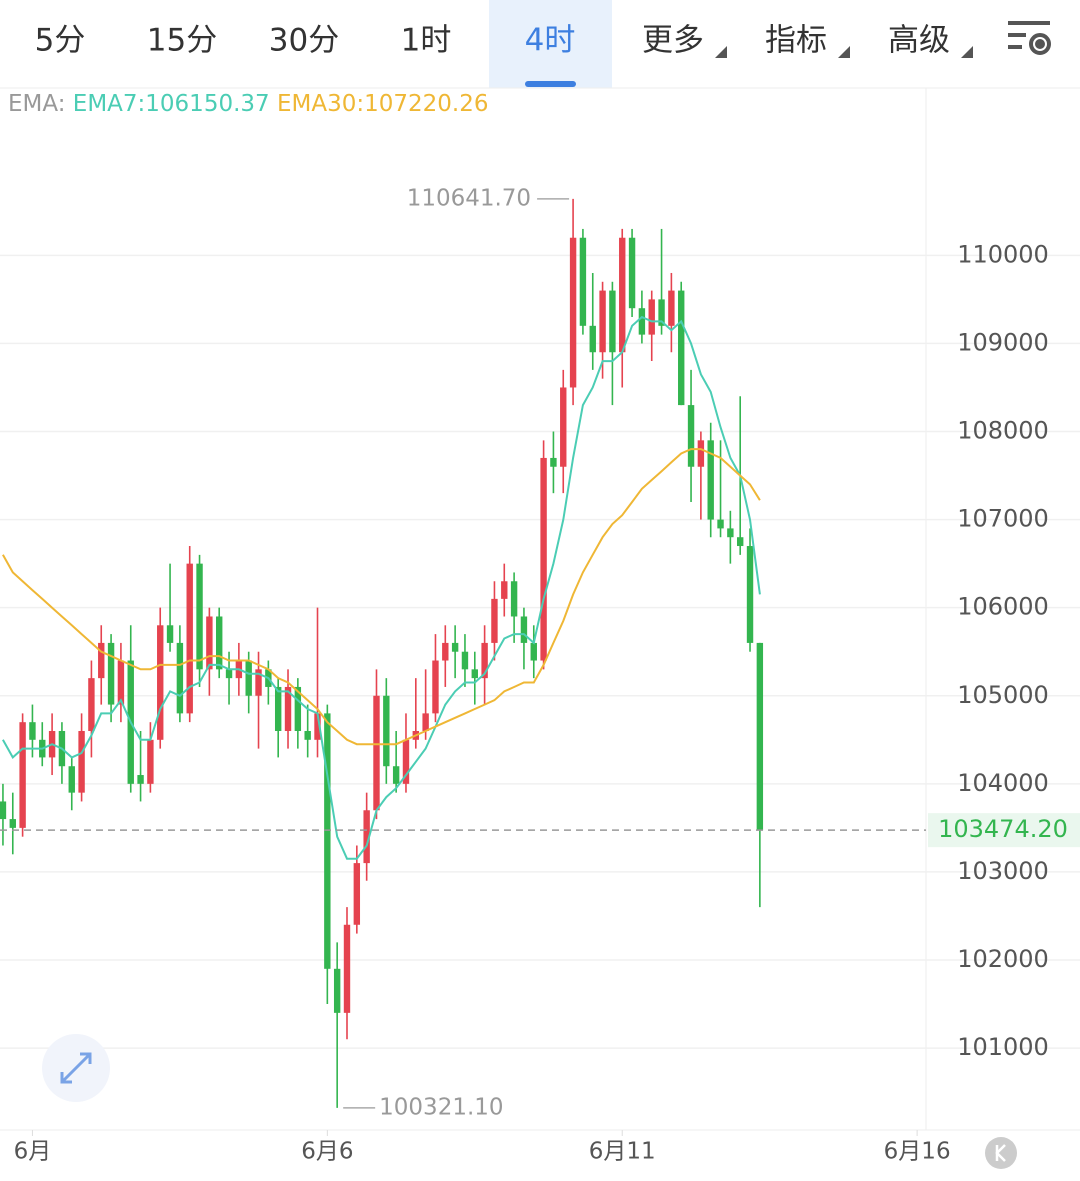  I want to click on legend-name: EMA30:, so click(320, 104).